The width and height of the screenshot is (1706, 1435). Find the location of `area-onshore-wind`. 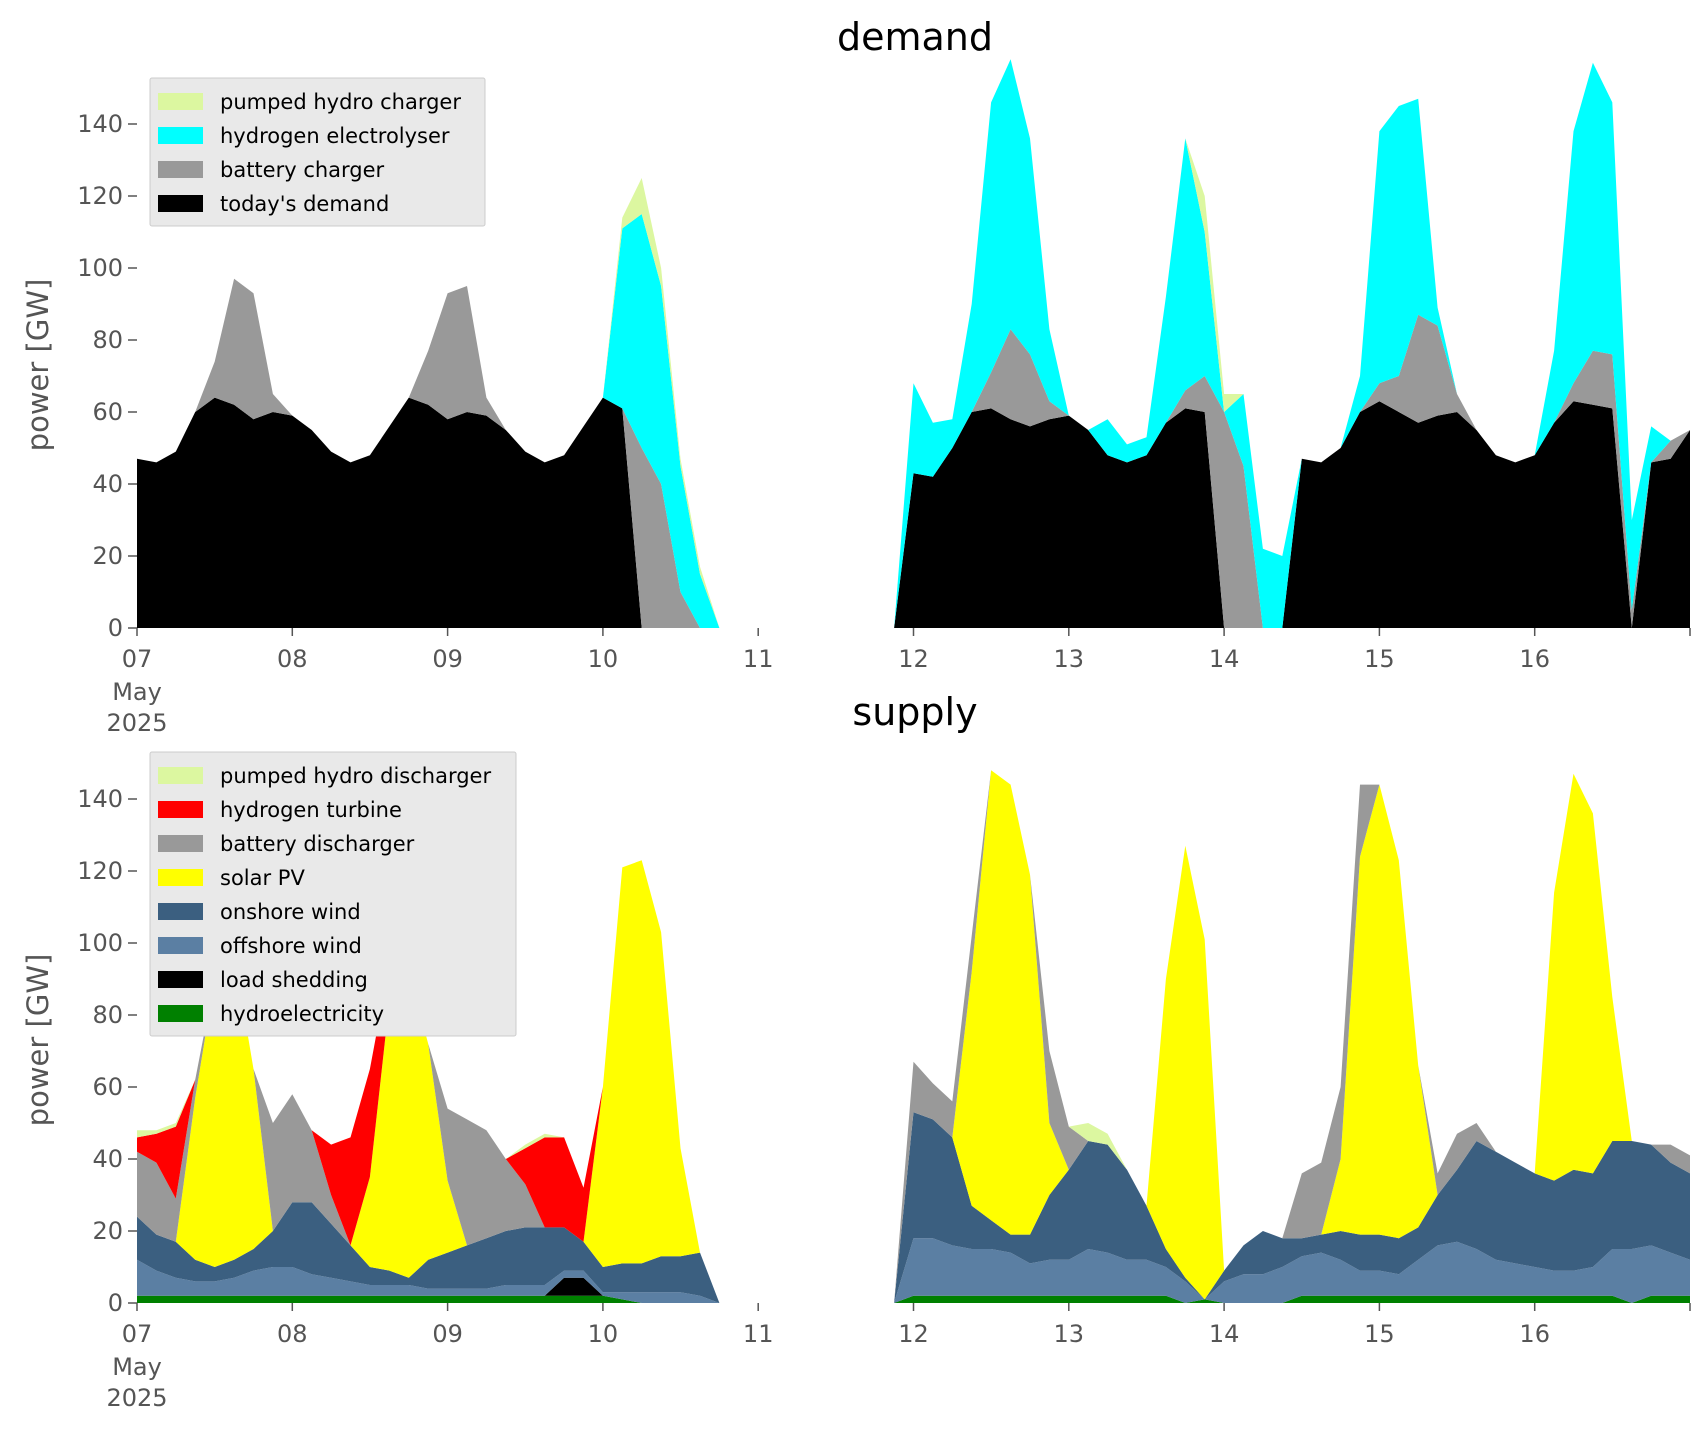

area-onshore-wind is located at coordinates (913, 1207).